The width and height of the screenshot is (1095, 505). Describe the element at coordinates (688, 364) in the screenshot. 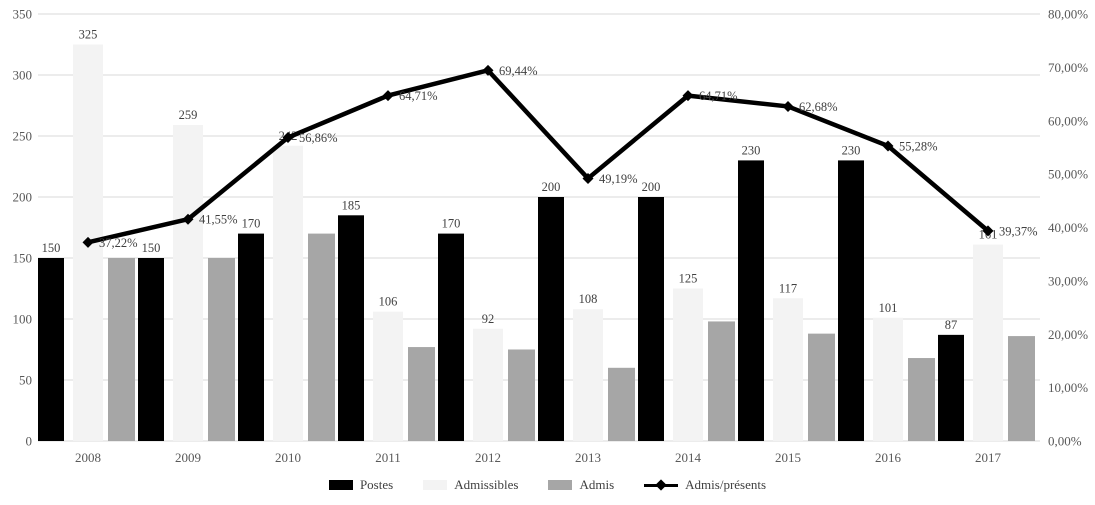

I see `bar-admissibles-2014` at that location.